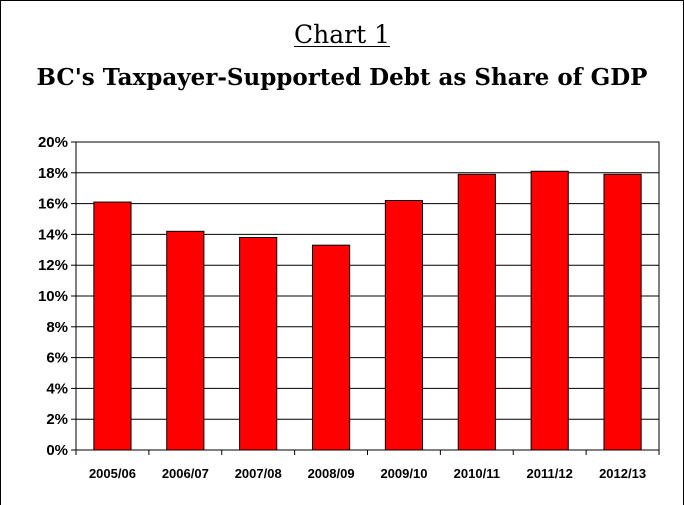  What do you see at coordinates (53, 142) in the screenshot?
I see `y-tick-label: 20%` at bounding box center [53, 142].